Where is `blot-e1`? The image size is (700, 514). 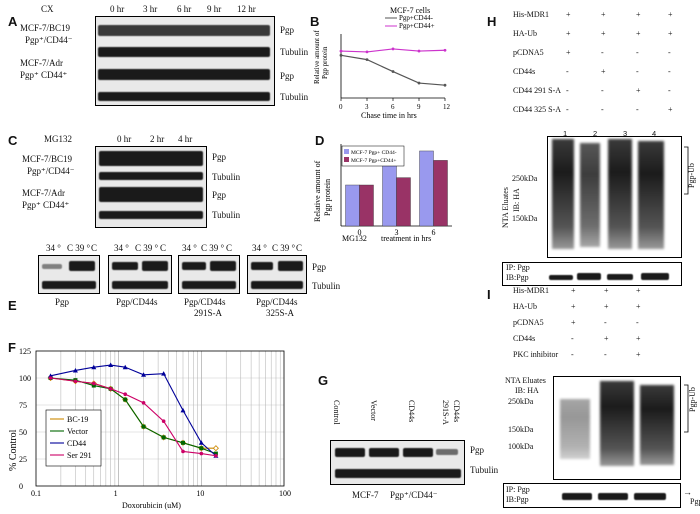
blot-e1 is located at coordinates (69, 274).